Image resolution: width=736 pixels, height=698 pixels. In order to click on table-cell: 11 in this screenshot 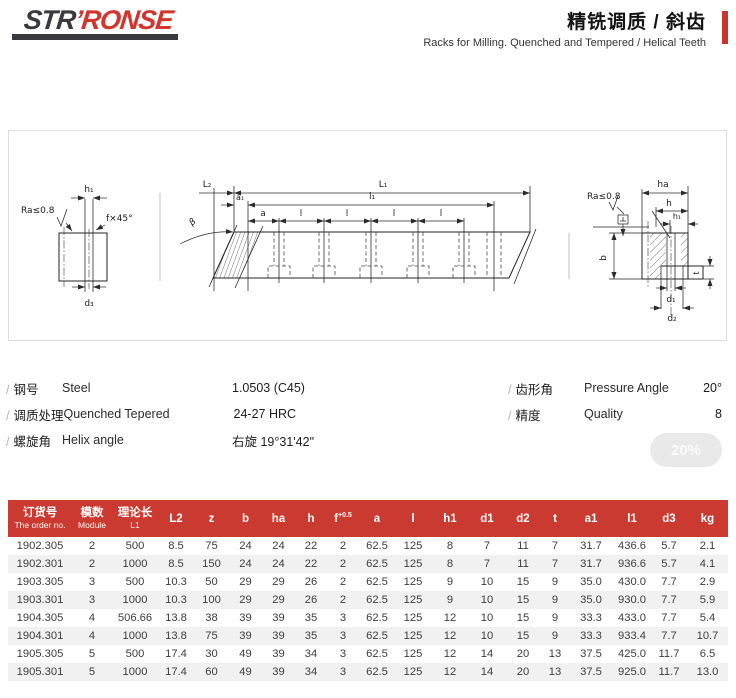, I will do `click(523, 564)`.